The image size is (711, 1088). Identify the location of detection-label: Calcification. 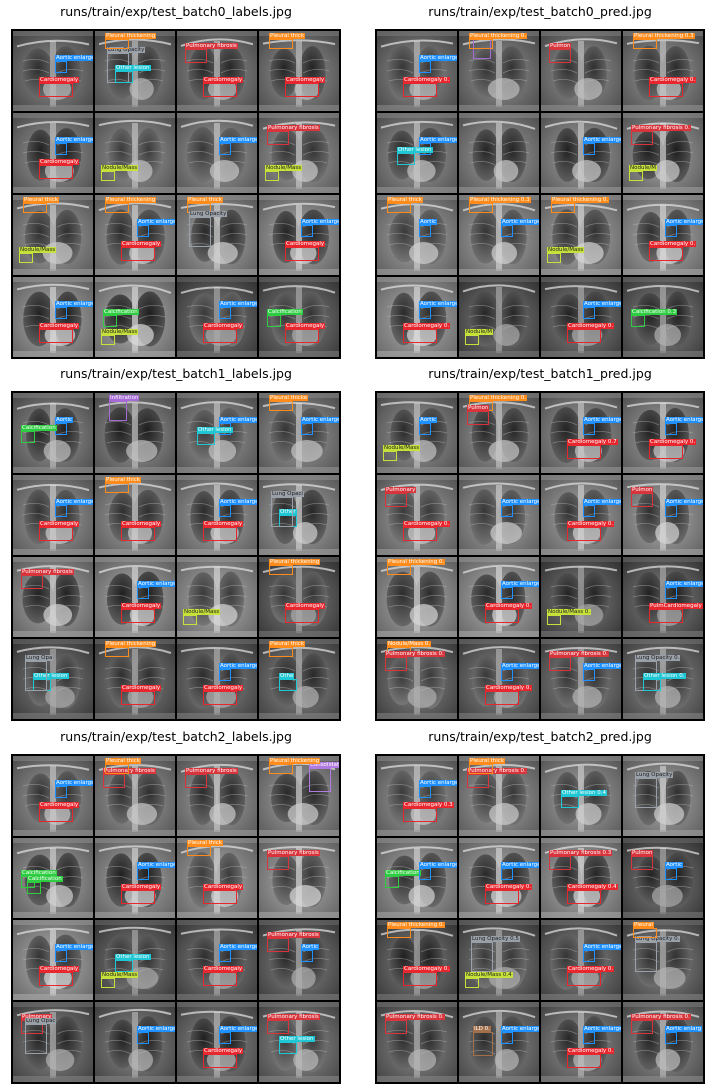
(45, 879).